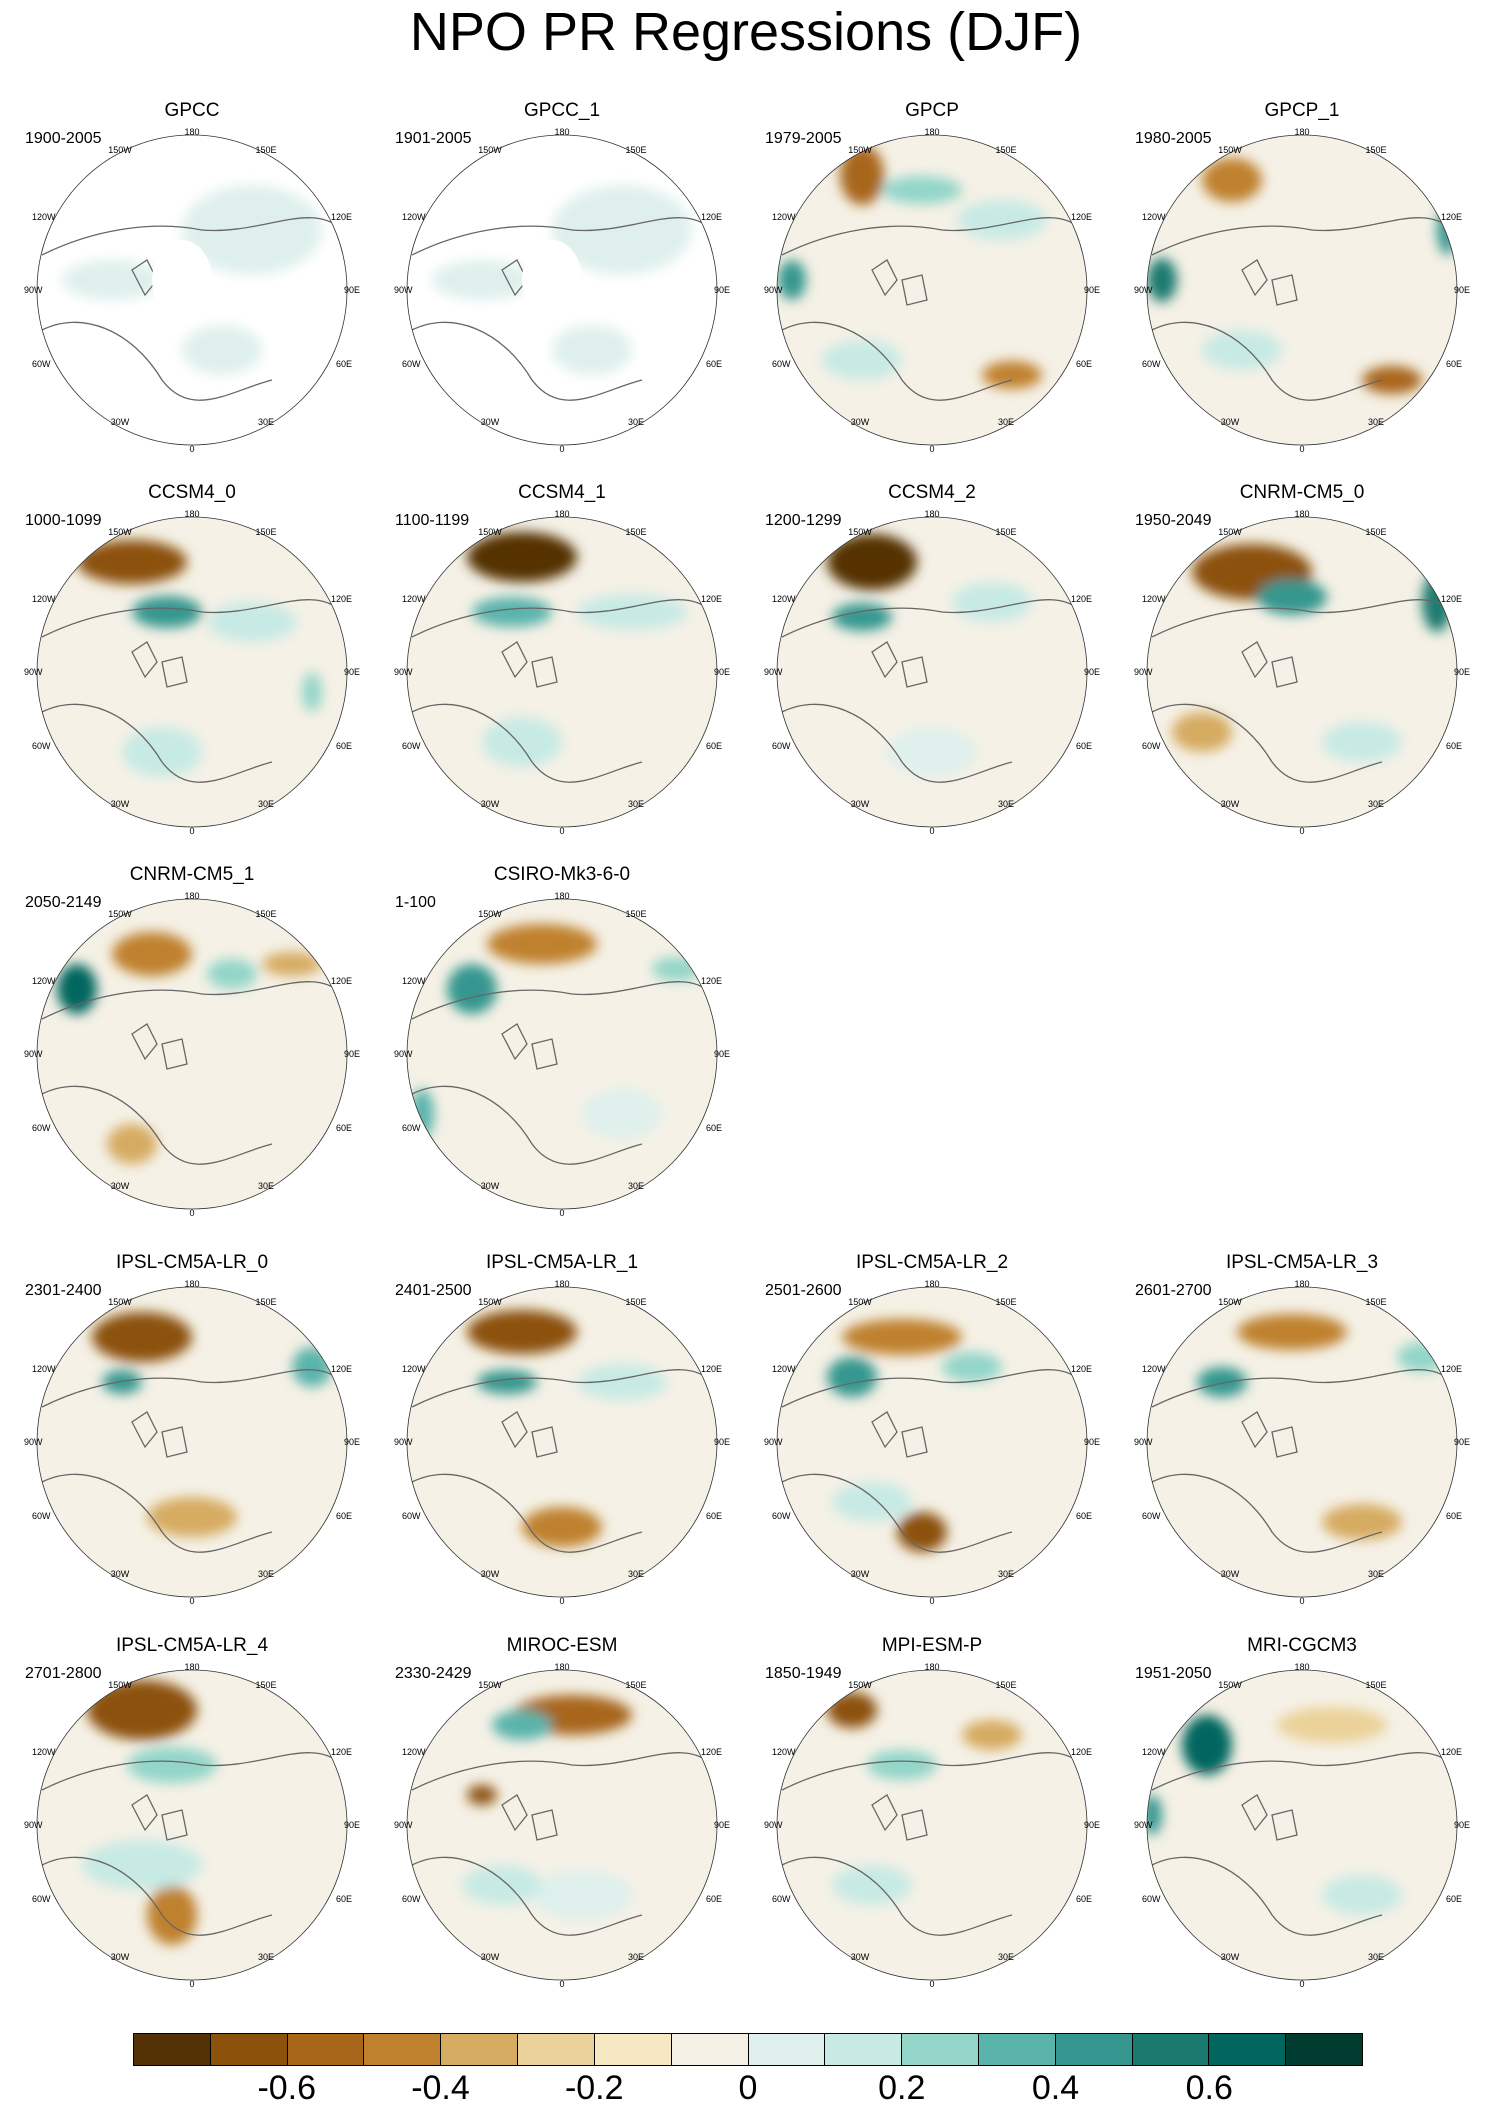 Image resolution: width=1492 pixels, height=2110 pixels. What do you see at coordinates (63, 1290) in the screenshot?
I see `panel-period: 2301-2400` at bounding box center [63, 1290].